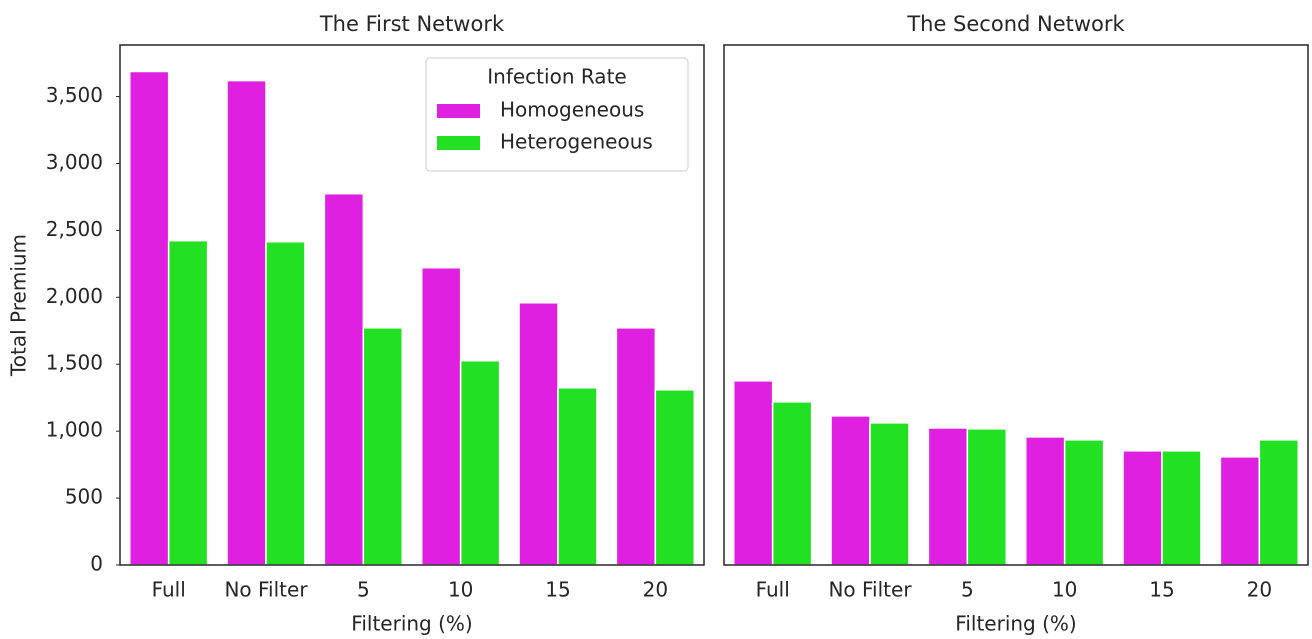  I want to click on y-tick-label: 500, so click(84, 497).